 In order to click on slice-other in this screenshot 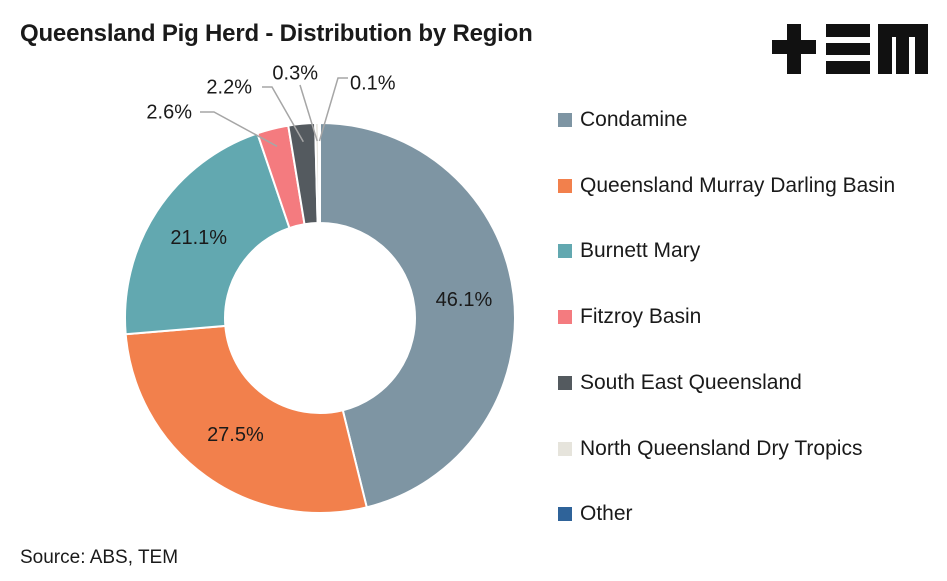, I will do `click(319, 173)`.